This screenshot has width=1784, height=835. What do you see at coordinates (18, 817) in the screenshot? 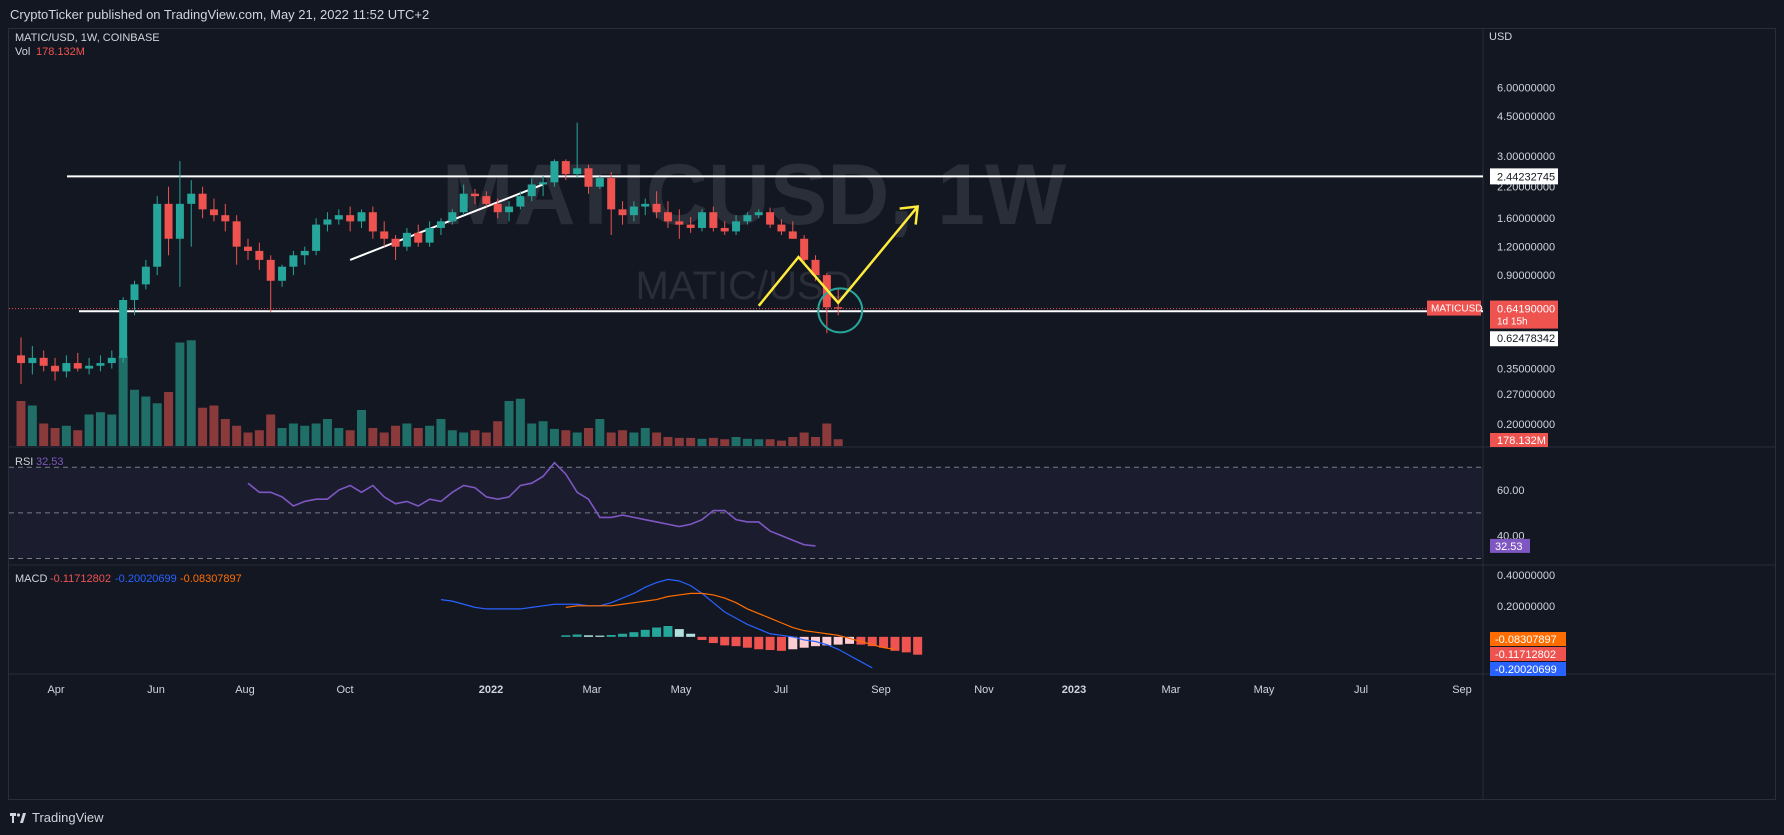
I see `tradingview-logo-icon` at bounding box center [18, 817].